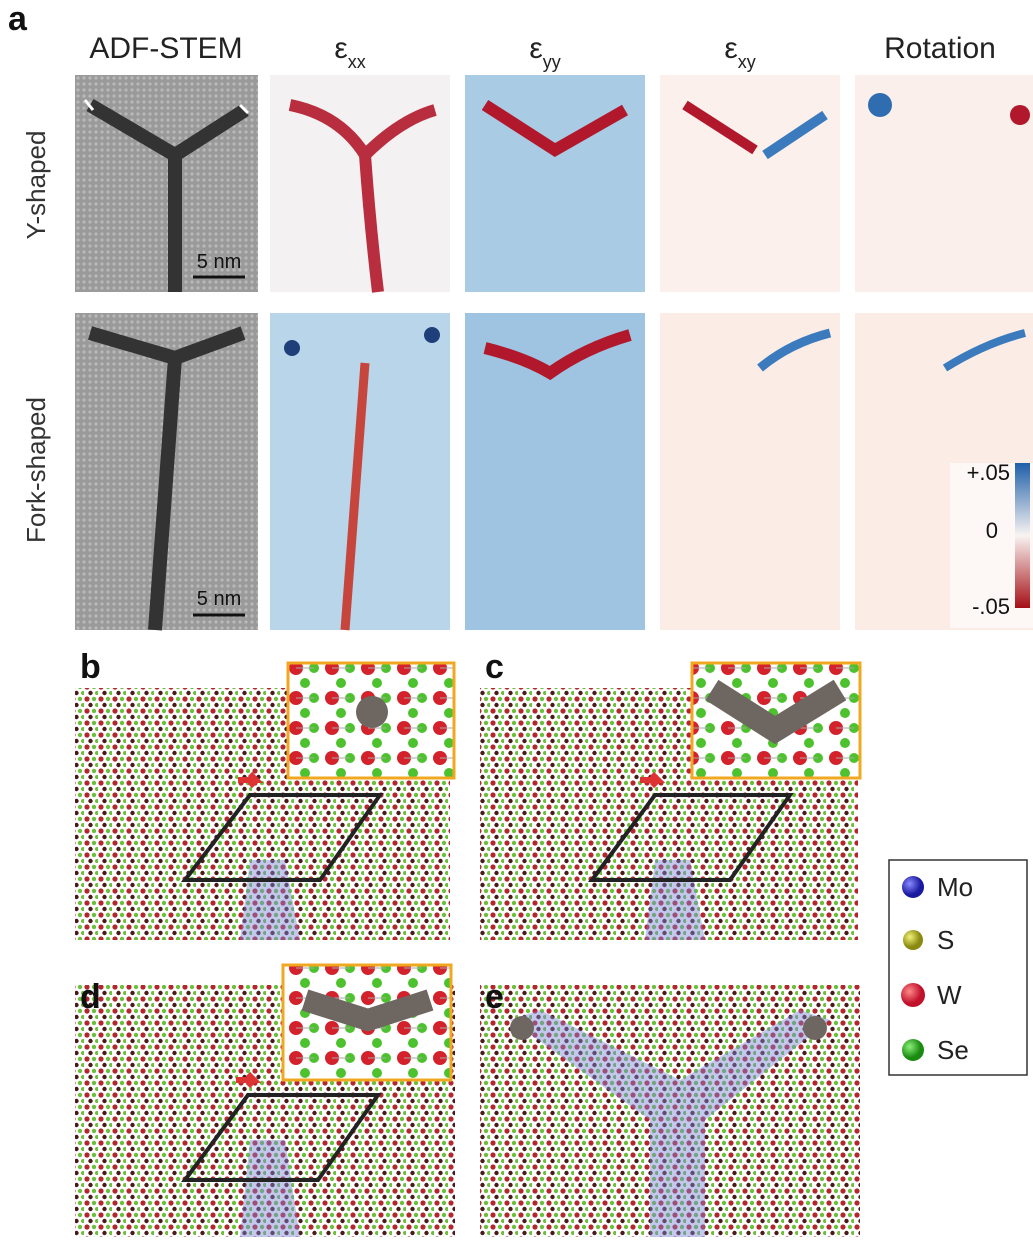  What do you see at coordinates (265, 1100) in the screenshot?
I see `structure-panel: d` at bounding box center [265, 1100].